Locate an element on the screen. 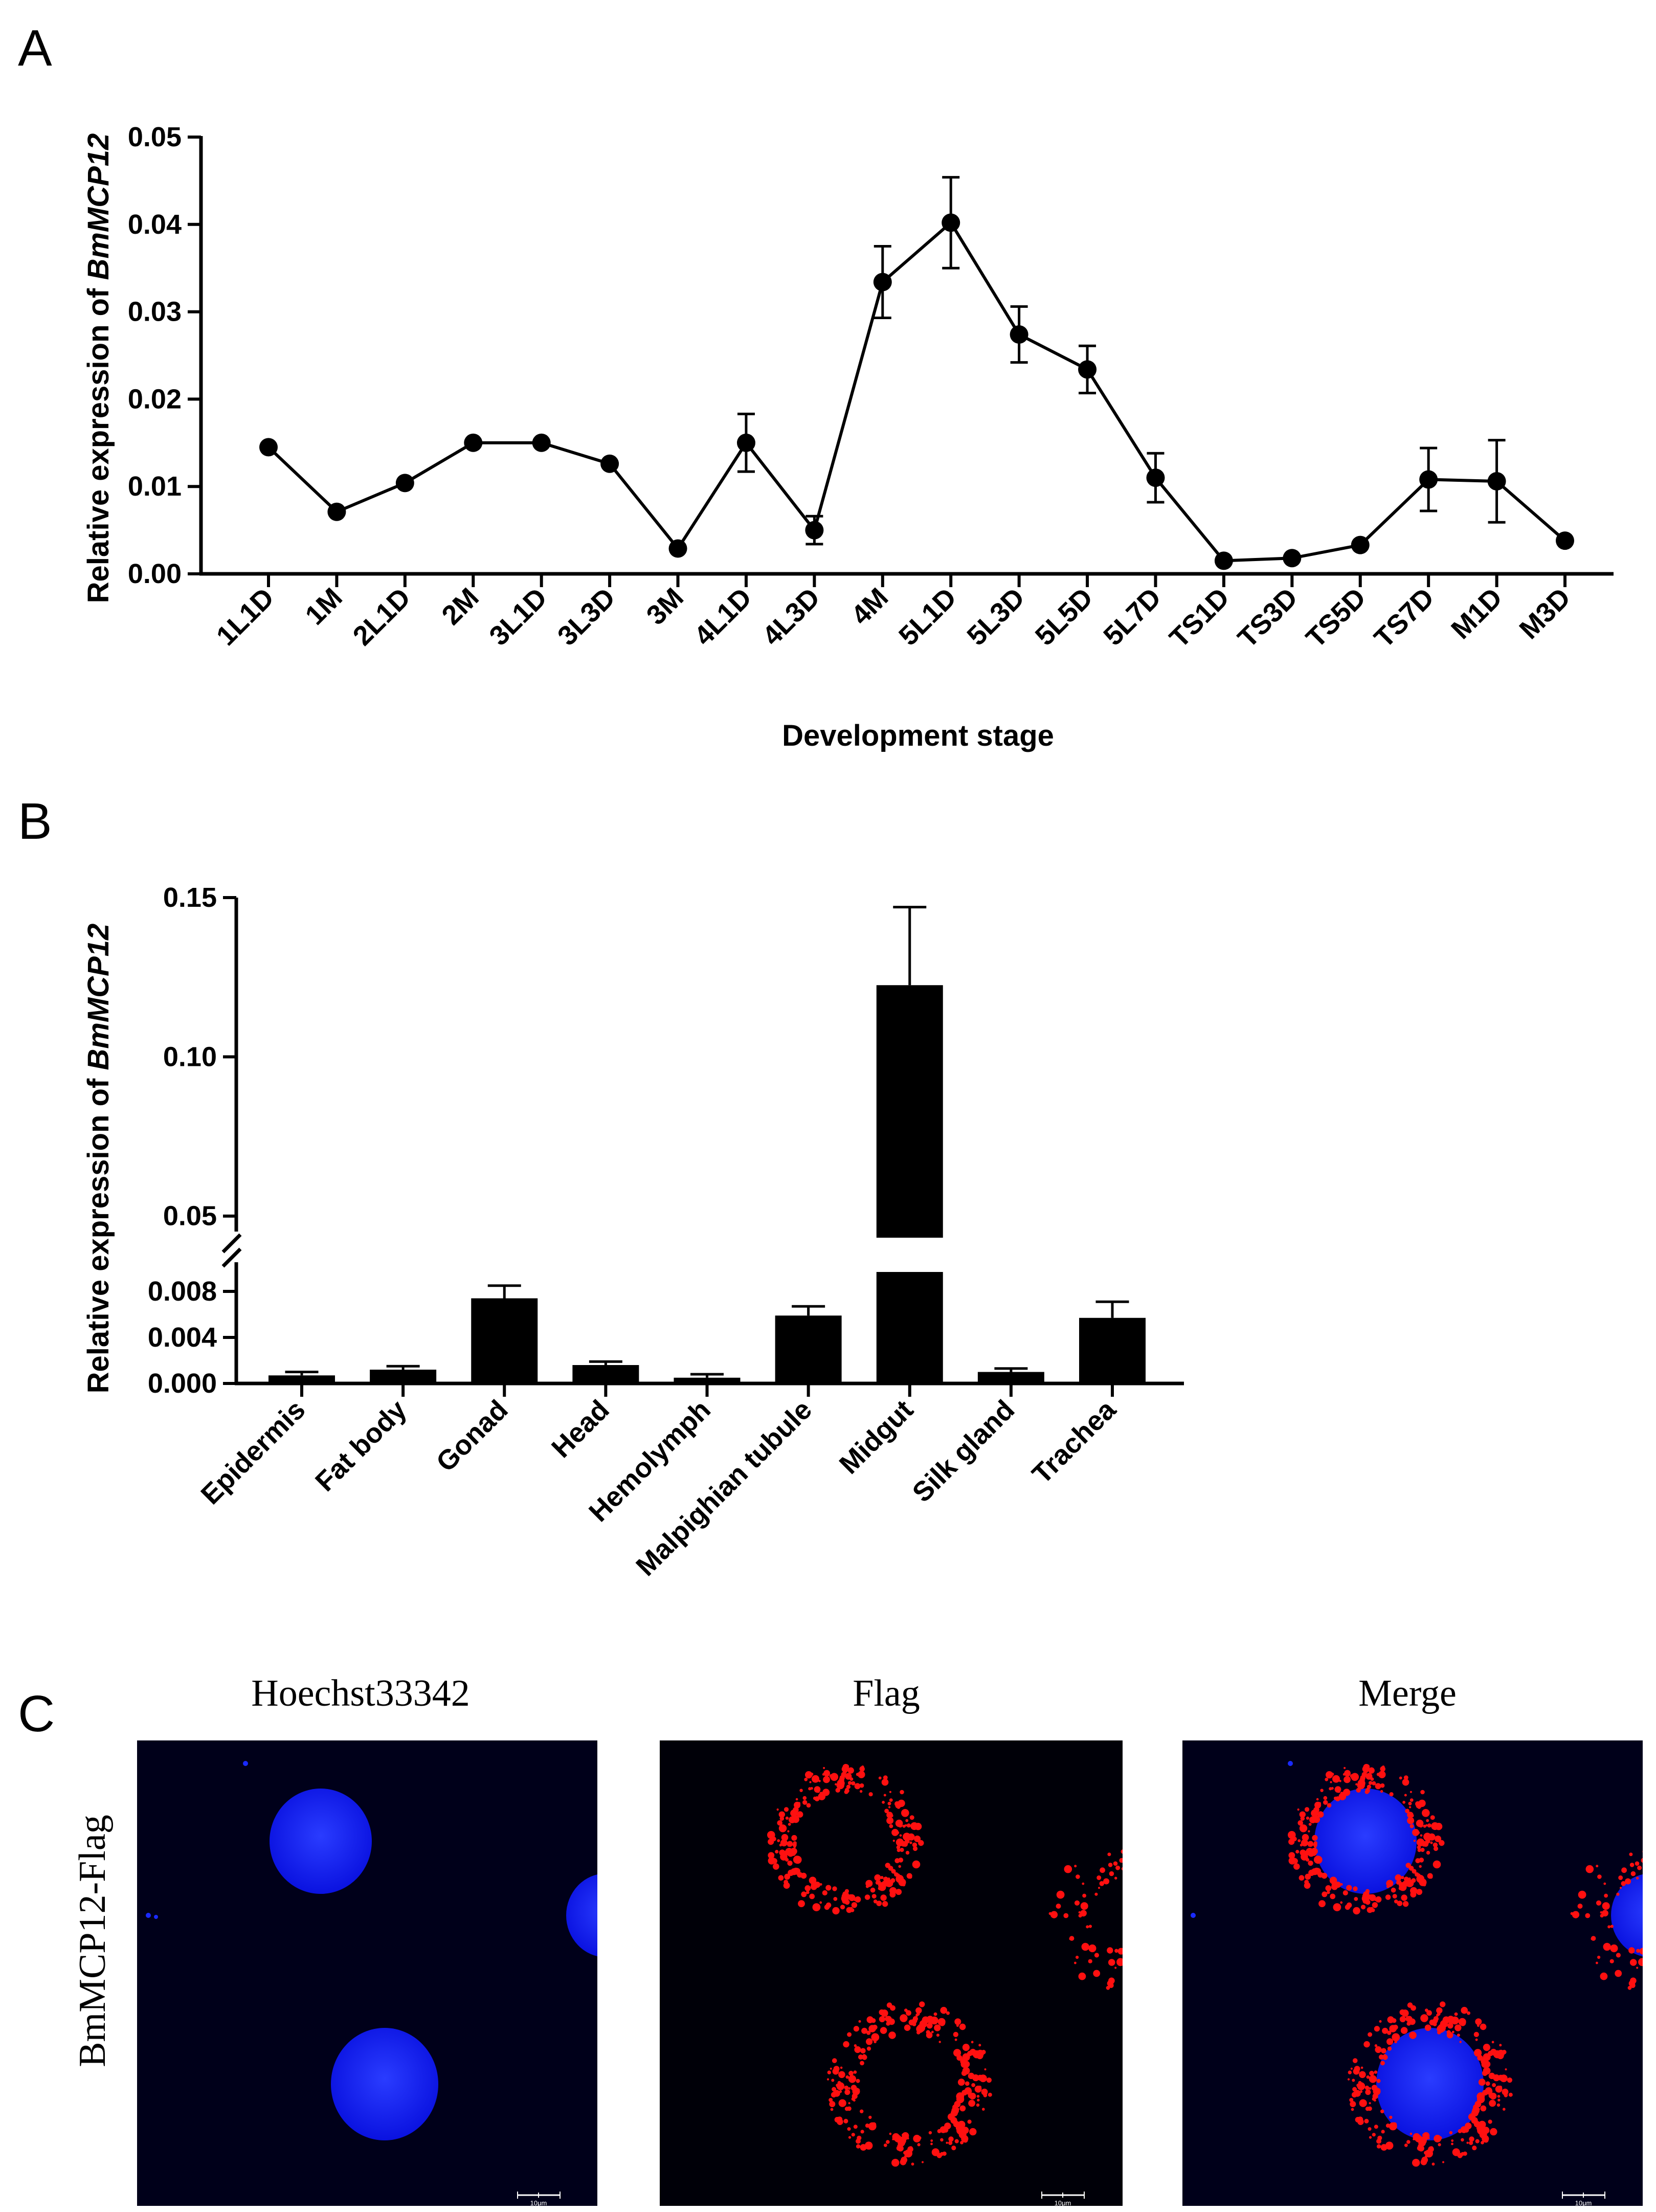 The width and height of the screenshot is (1656, 2212). y-tick-label: 0.05 is located at coordinates (155, 137).